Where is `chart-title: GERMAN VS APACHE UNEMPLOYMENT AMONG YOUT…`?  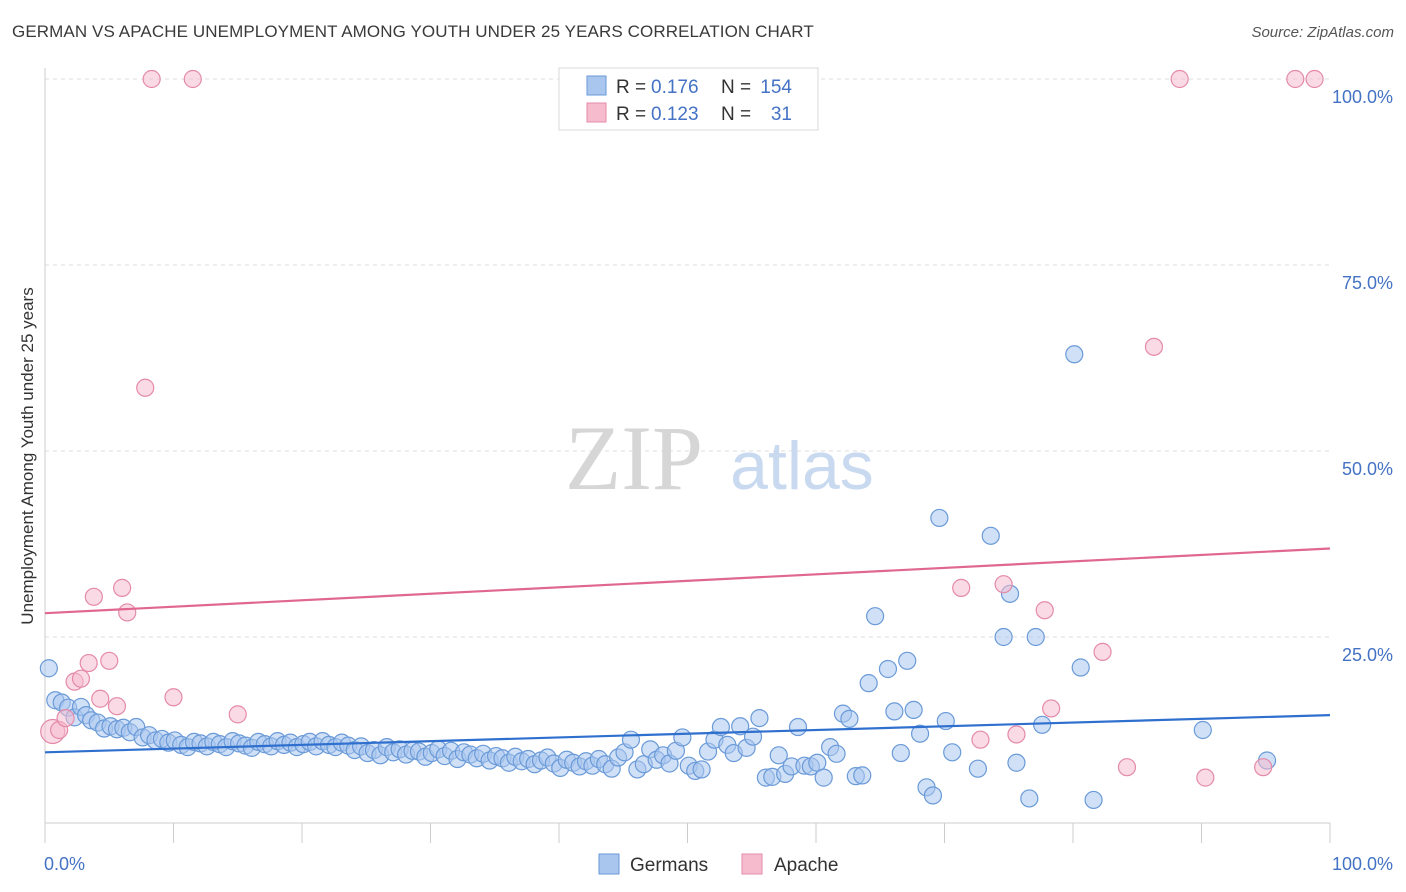
chart-title: GERMAN VS APACHE UNEMPLOYMENT AMONG YOUT… is located at coordinates (413, 31).